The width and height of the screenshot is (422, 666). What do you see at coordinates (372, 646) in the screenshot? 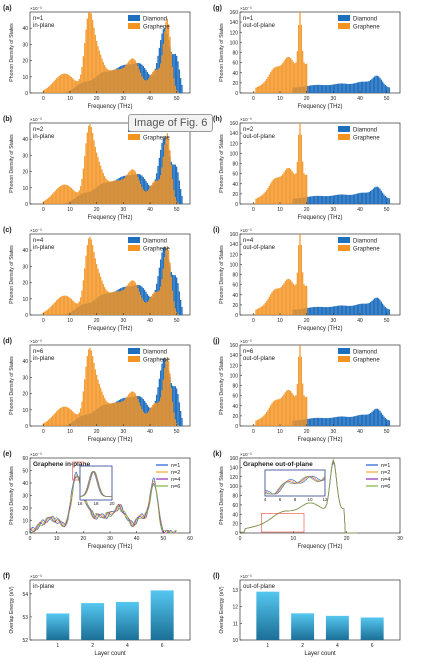
I see `x-tick-label: 6` at bounding box center [372, 646].